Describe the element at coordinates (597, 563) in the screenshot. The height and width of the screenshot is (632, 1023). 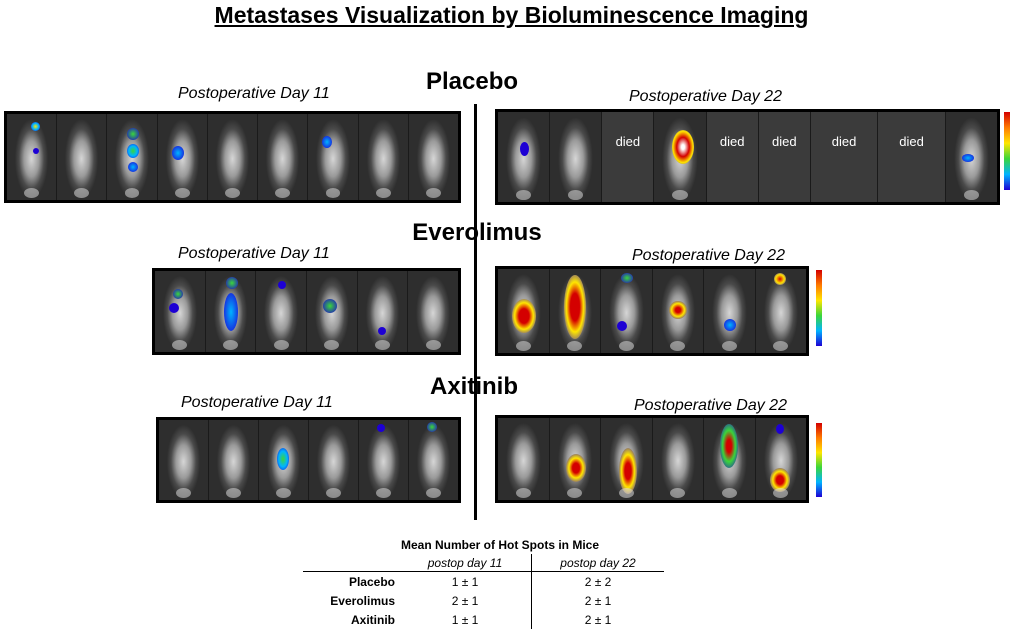
I see `column-header: postop day 22` at that location.